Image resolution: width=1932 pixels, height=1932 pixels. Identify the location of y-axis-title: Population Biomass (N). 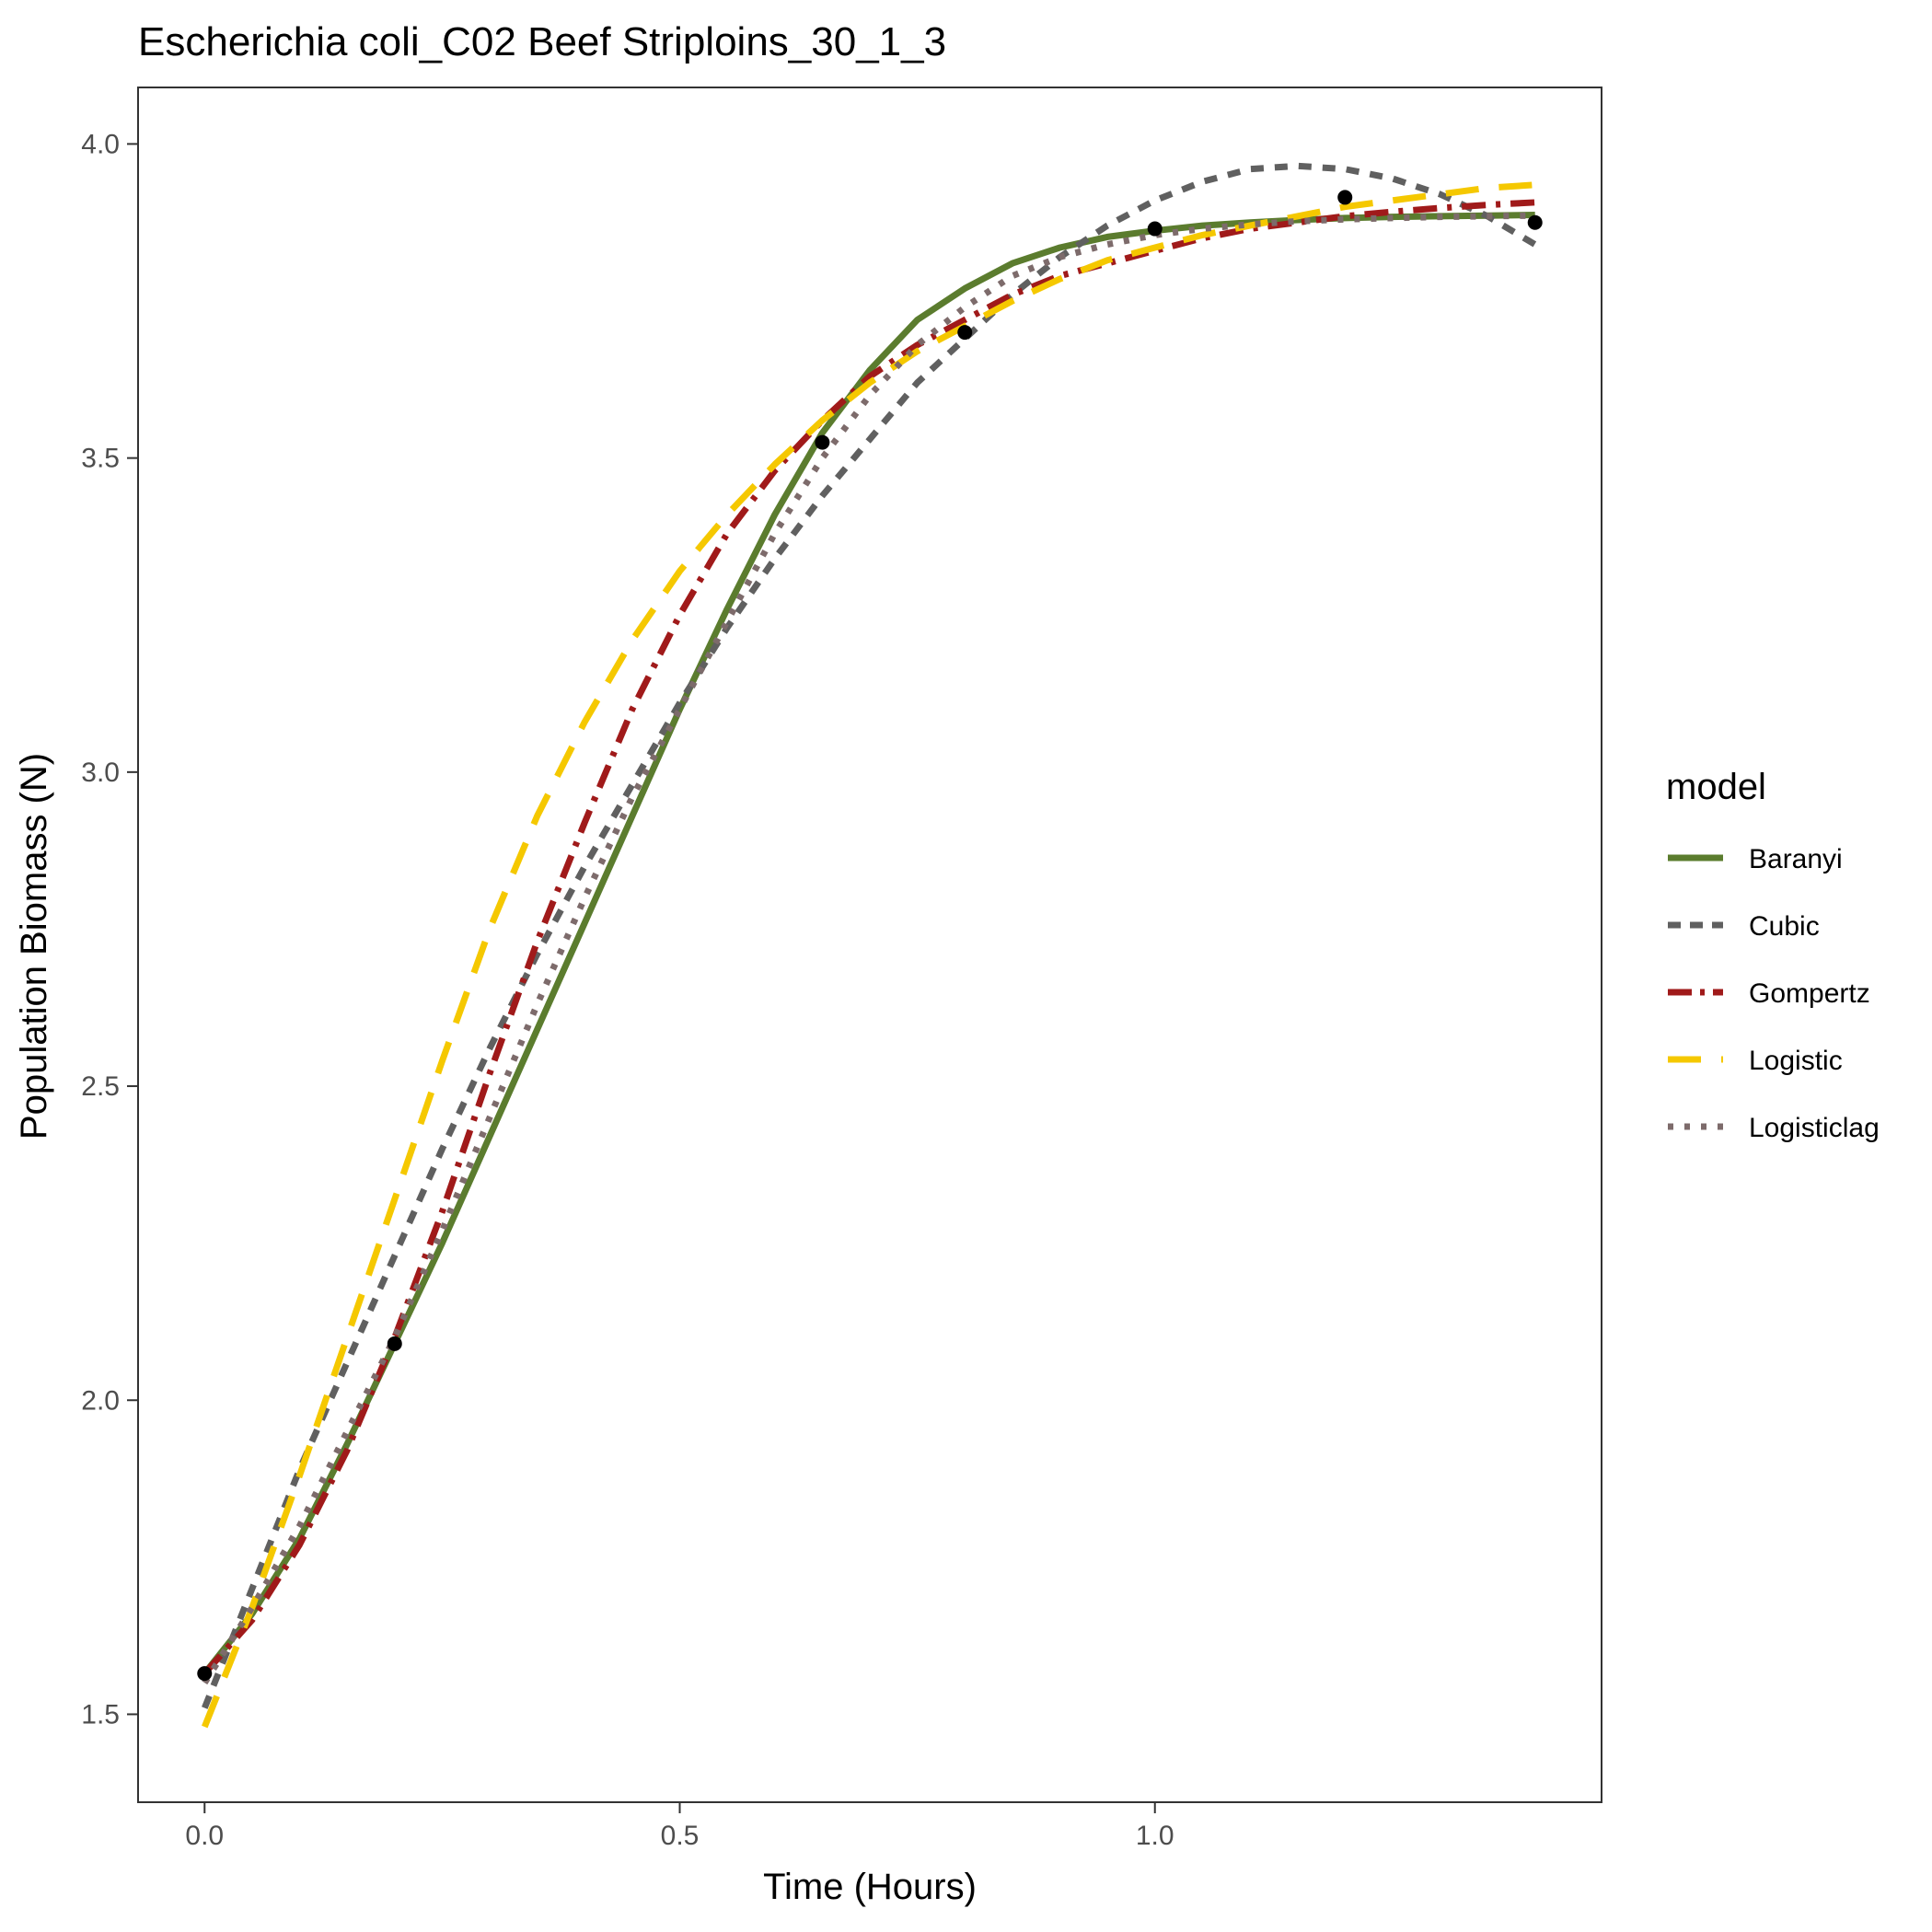
(34, 946).